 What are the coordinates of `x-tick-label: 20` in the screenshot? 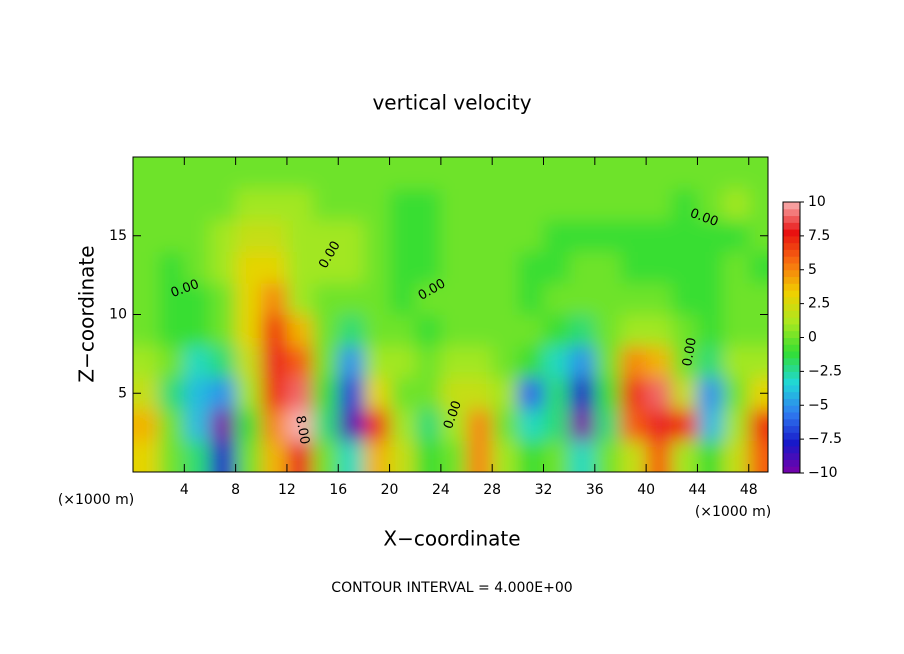 It's located at (390, 490).